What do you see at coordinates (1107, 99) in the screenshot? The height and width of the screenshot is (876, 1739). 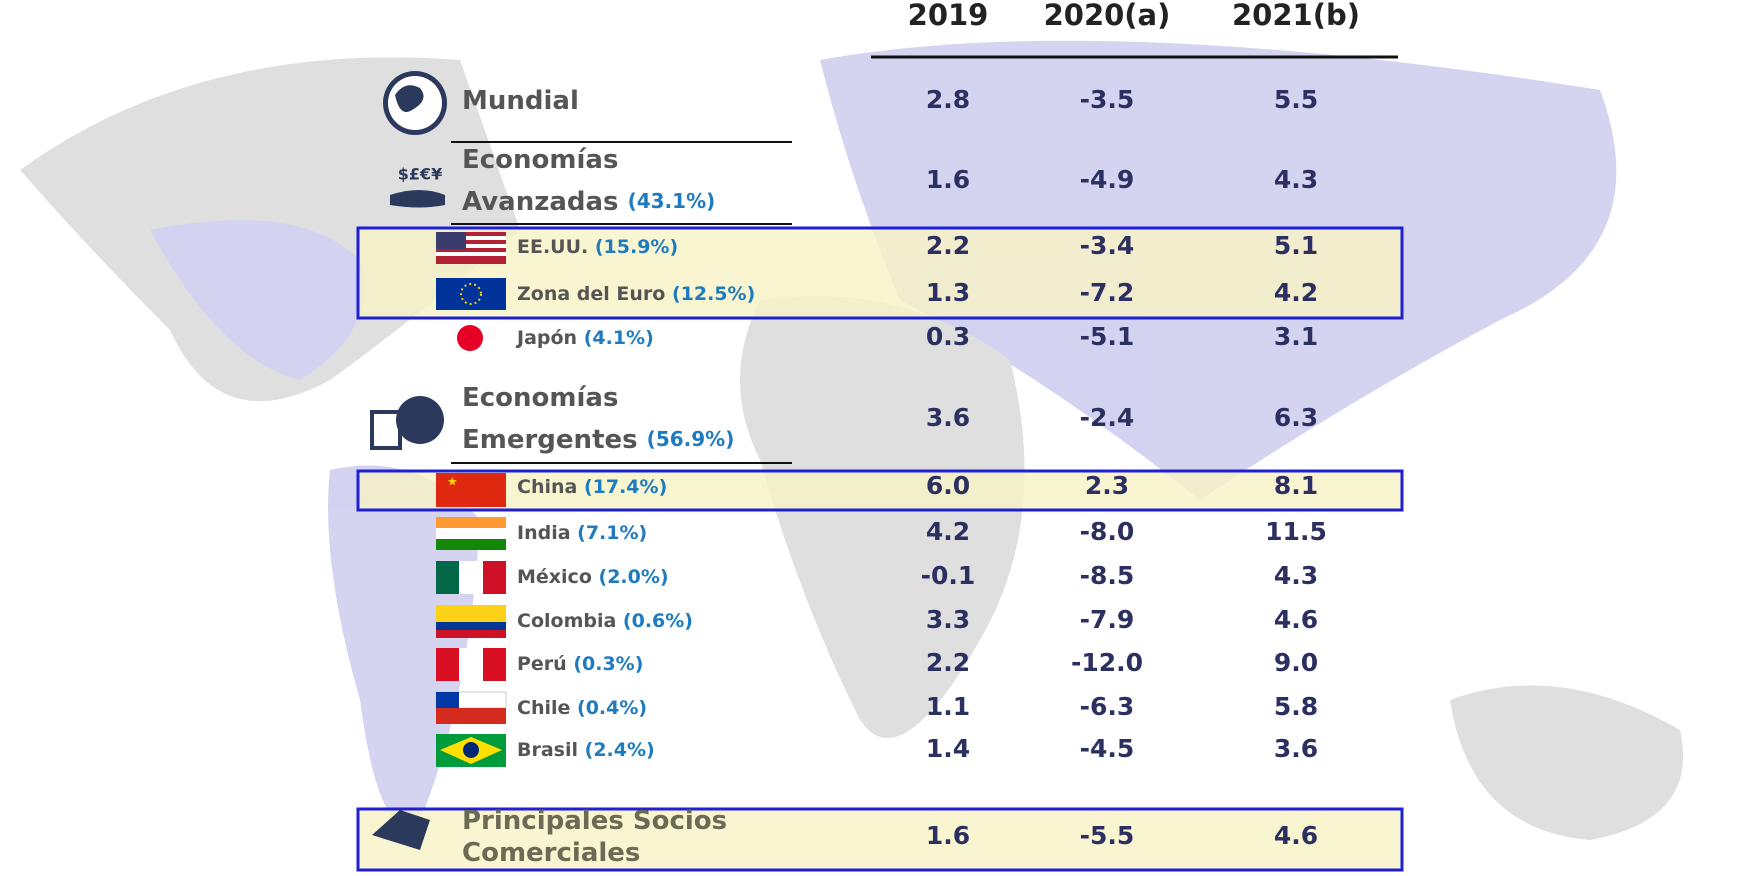 I see `cell-value: -3.5` at bounding box center [1107, 99].